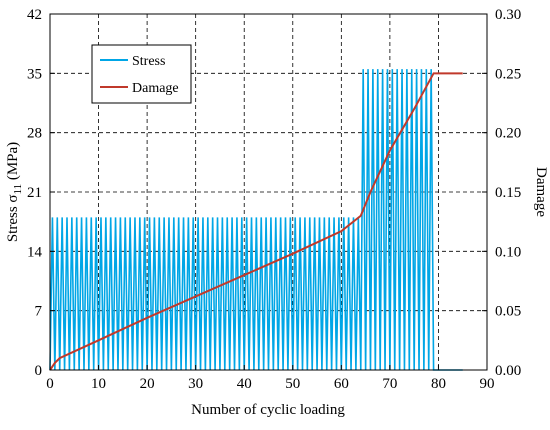 This screenshot has height=430, width=550. What do you see at coordinates (508, 134) in the screenshot?
I see `y-right-tick-label: 0.20` at bounding box center [508, 134].